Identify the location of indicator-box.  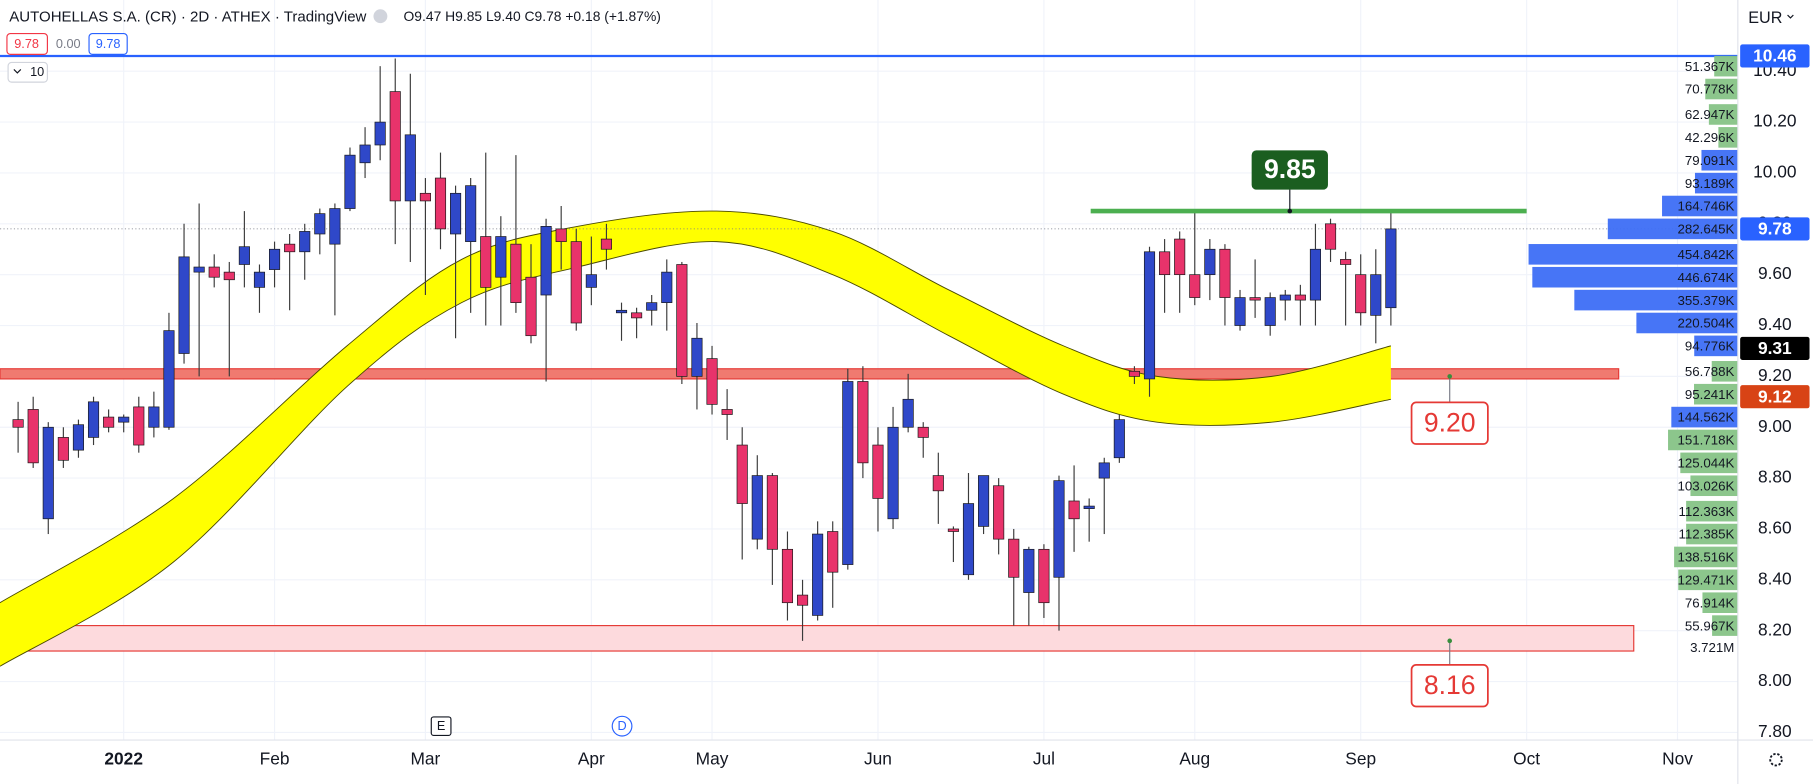
(27, 72).